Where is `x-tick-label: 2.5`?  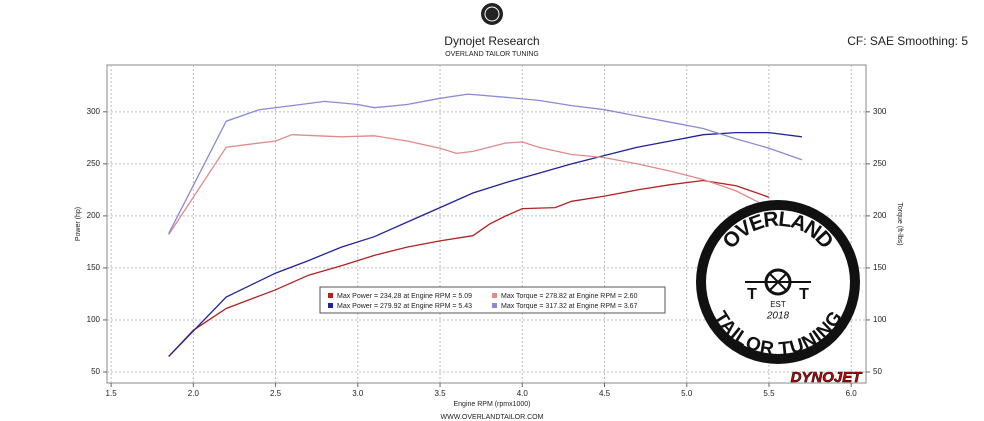 x-tick-label: 2.5 is located at coordinates (276, 393).